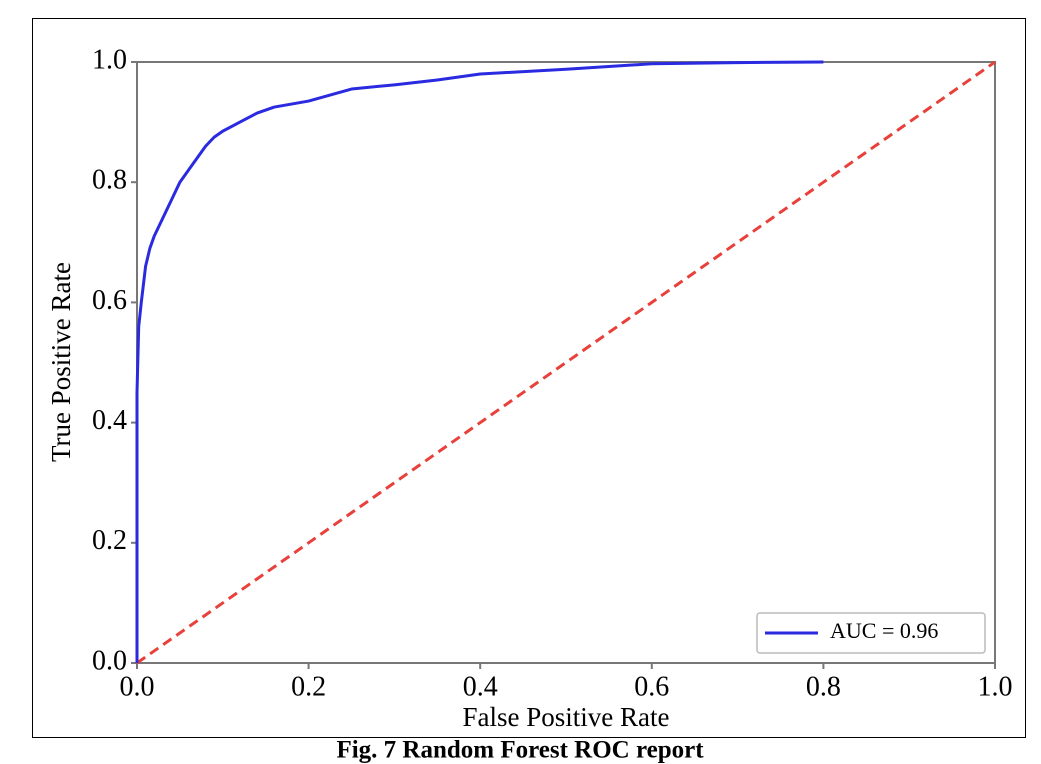  I want to click on y-tick-label: 0.8, so click(109, 180).